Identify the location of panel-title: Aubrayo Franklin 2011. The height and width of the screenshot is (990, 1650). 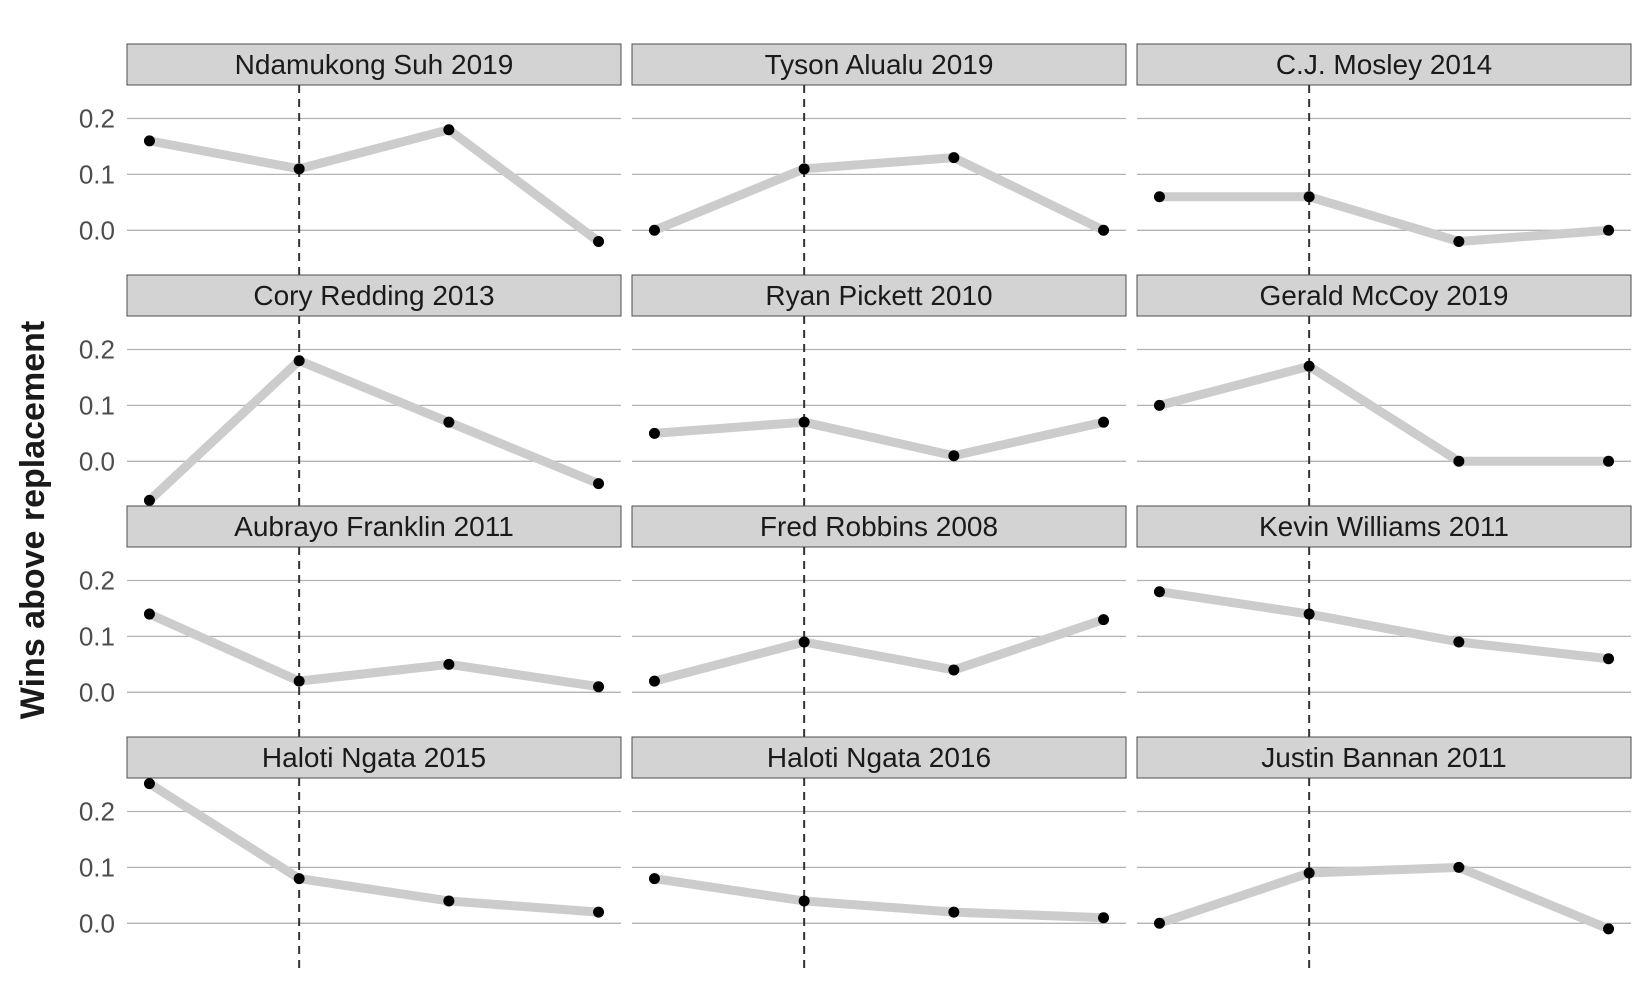
(374, 526).